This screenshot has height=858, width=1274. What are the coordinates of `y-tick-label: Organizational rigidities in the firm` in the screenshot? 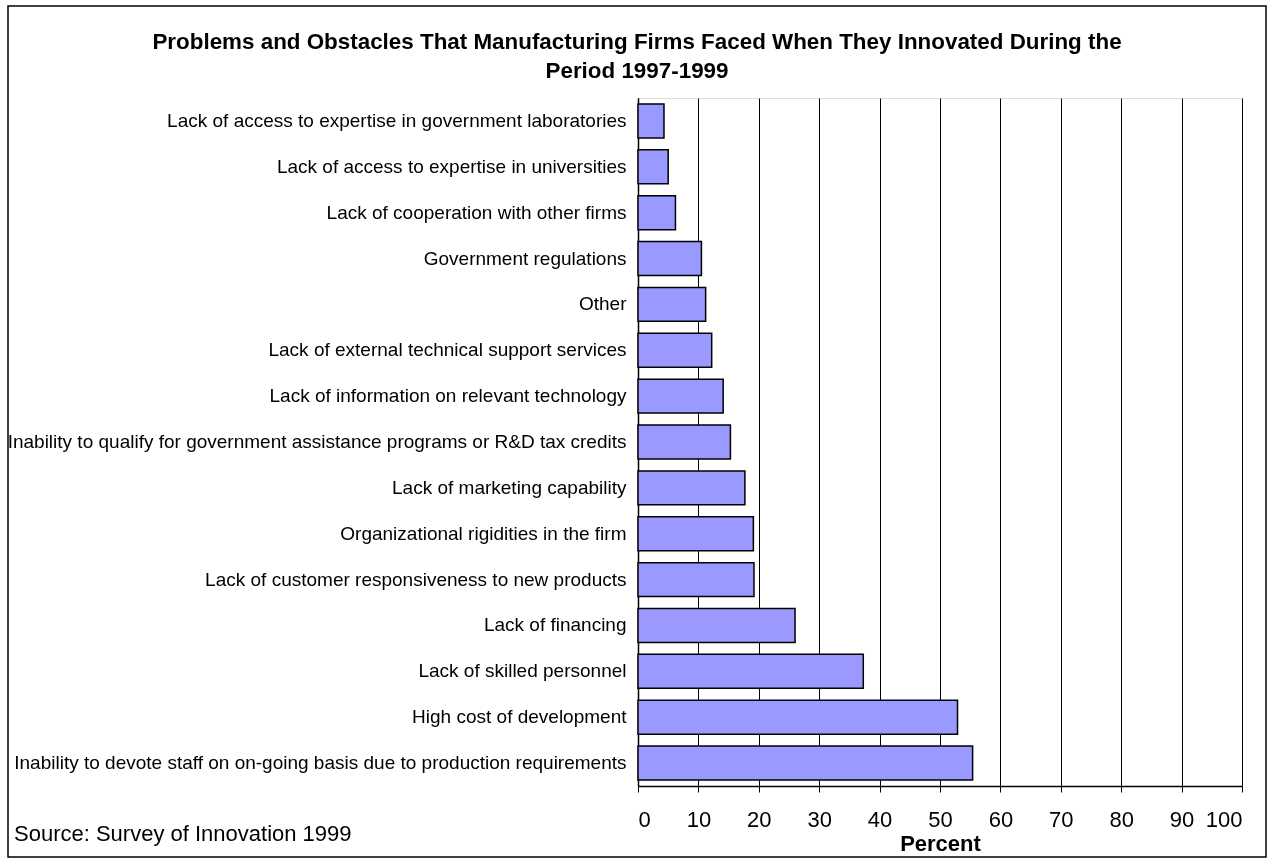 It's located at (483, 533).